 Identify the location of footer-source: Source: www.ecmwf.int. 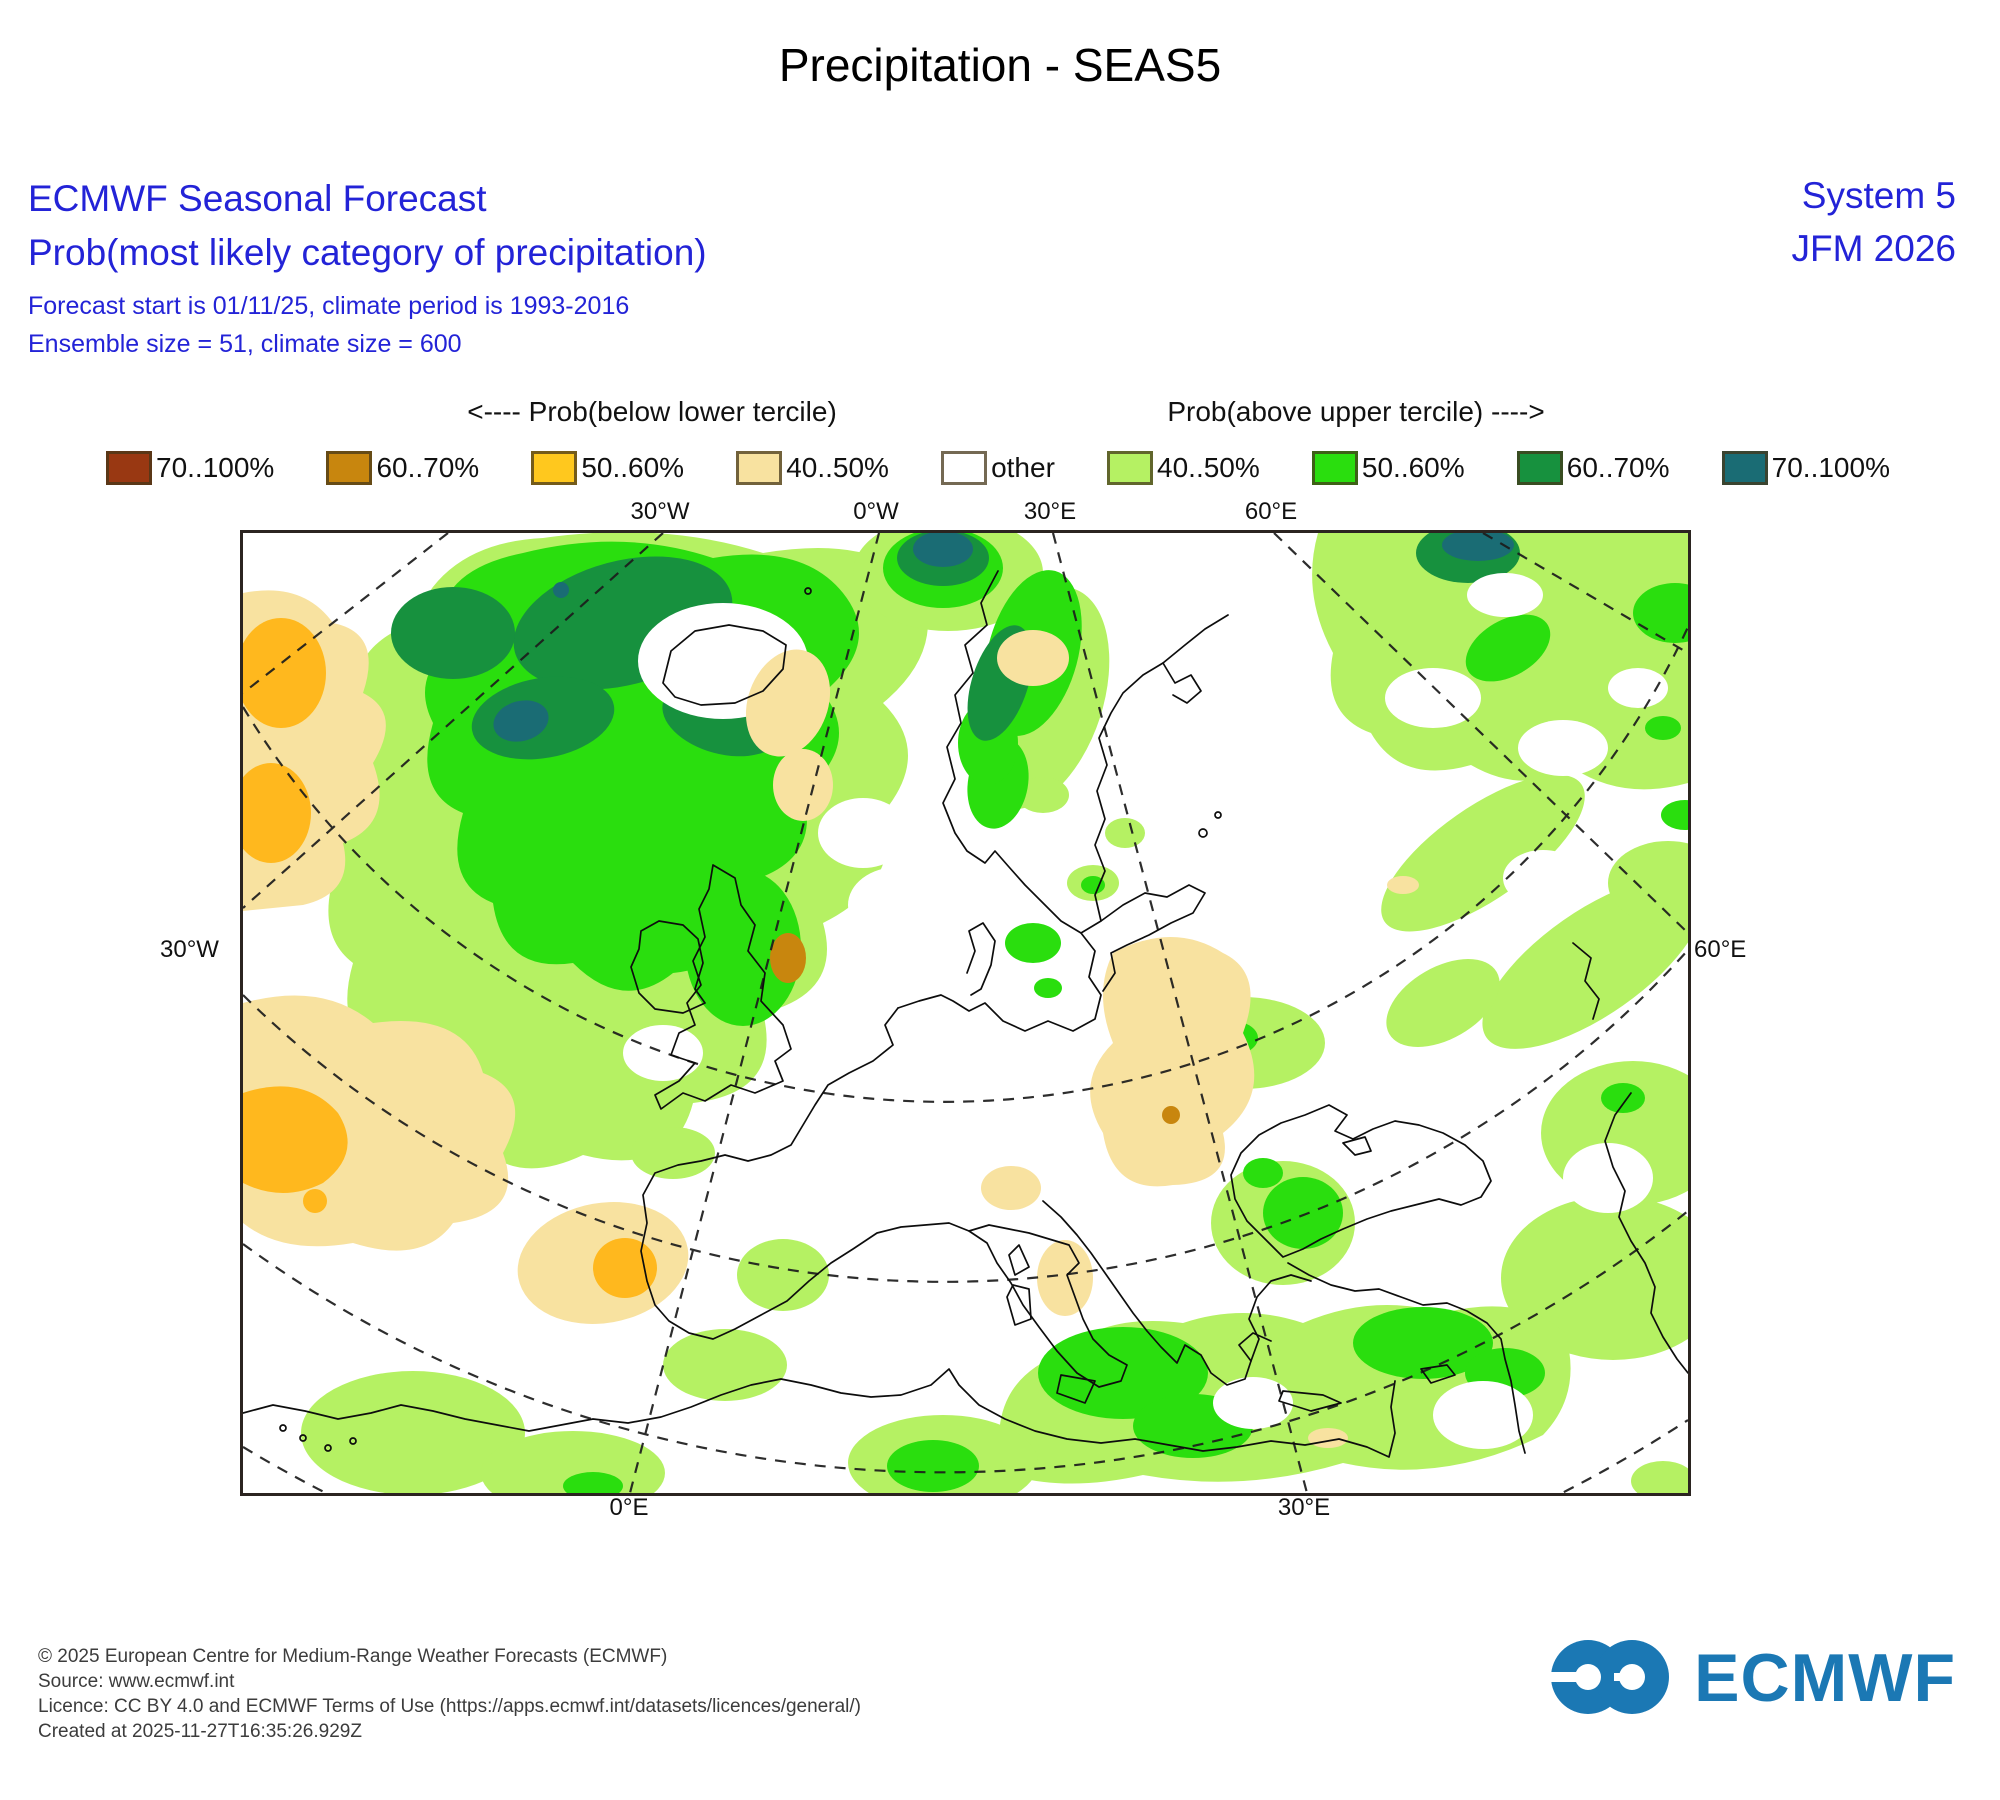
(136, 1681).